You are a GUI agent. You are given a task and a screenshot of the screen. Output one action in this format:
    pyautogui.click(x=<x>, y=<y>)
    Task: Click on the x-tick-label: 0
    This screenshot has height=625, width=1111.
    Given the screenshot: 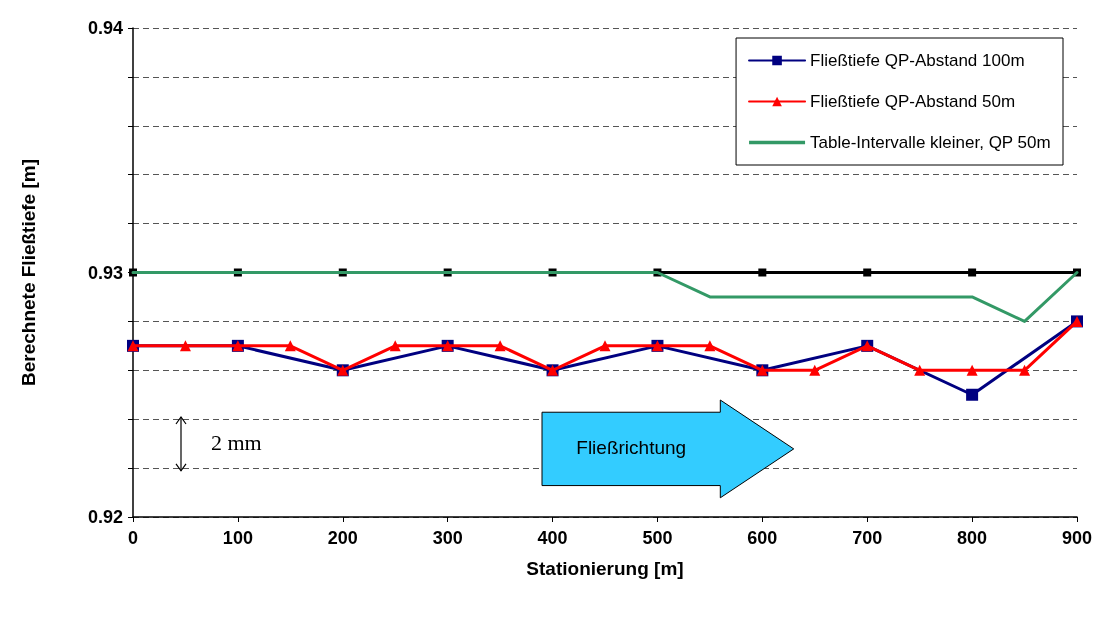 What is the action you would take?
    pyautogui.click(x=133, y=538)
    